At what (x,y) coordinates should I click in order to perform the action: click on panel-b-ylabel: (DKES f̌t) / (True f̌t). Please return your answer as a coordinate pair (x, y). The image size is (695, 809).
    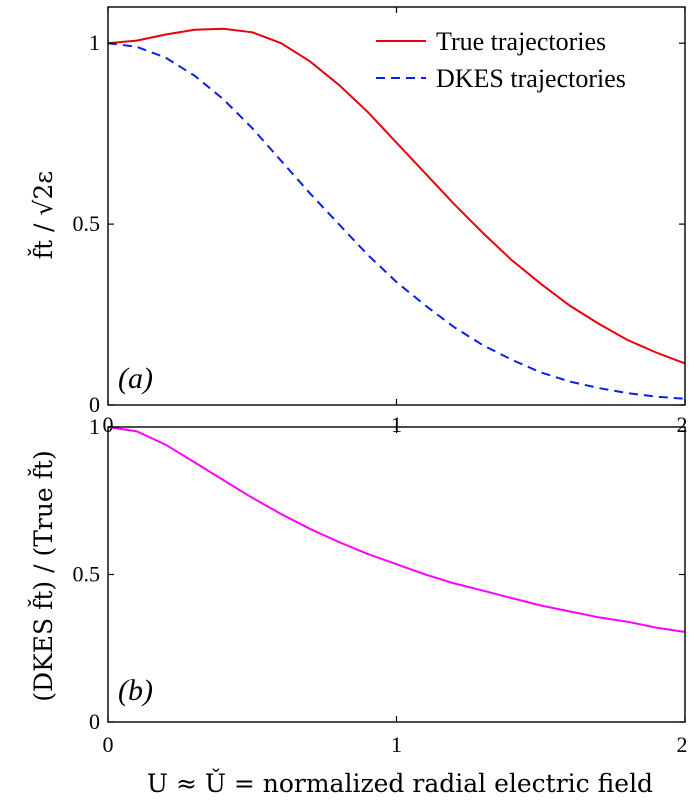
    Looking at the image, I should click on (43, 575).